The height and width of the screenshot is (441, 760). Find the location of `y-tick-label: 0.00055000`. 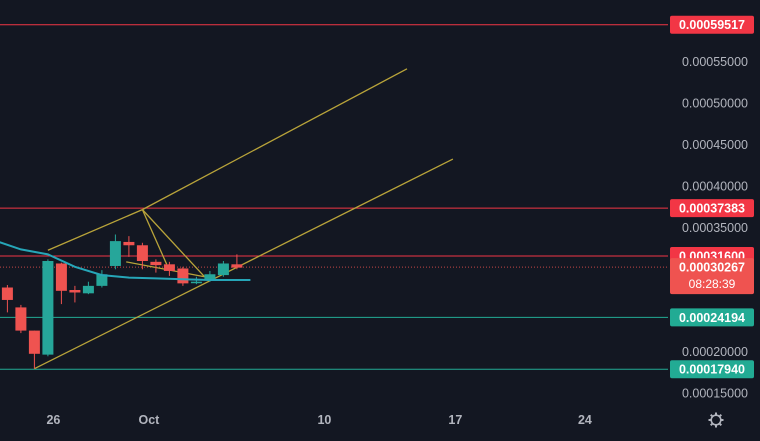

y-tick-label: 0.00055000 is located at coordinates (715, 62).